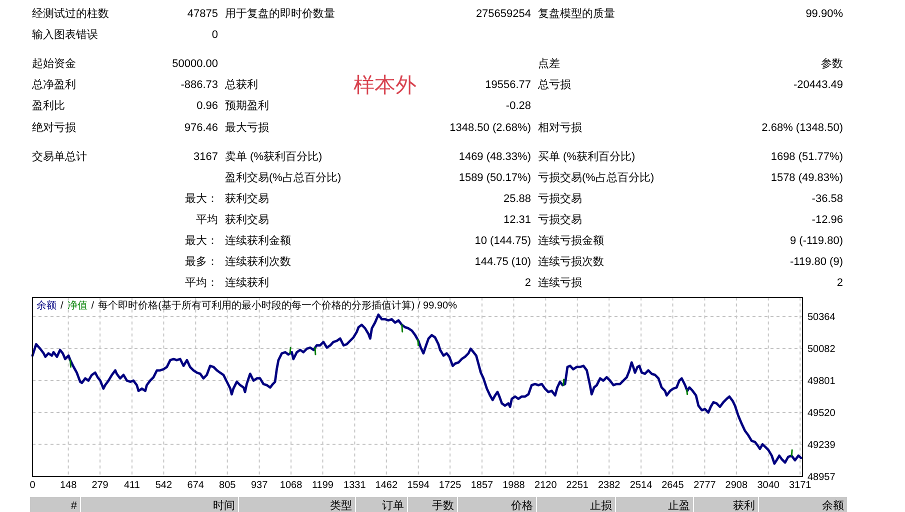 The image size is (905, 512). Describe the element at coordinates (258, 240) in the screenshot. I see `text: 连续获利金额` at that location.